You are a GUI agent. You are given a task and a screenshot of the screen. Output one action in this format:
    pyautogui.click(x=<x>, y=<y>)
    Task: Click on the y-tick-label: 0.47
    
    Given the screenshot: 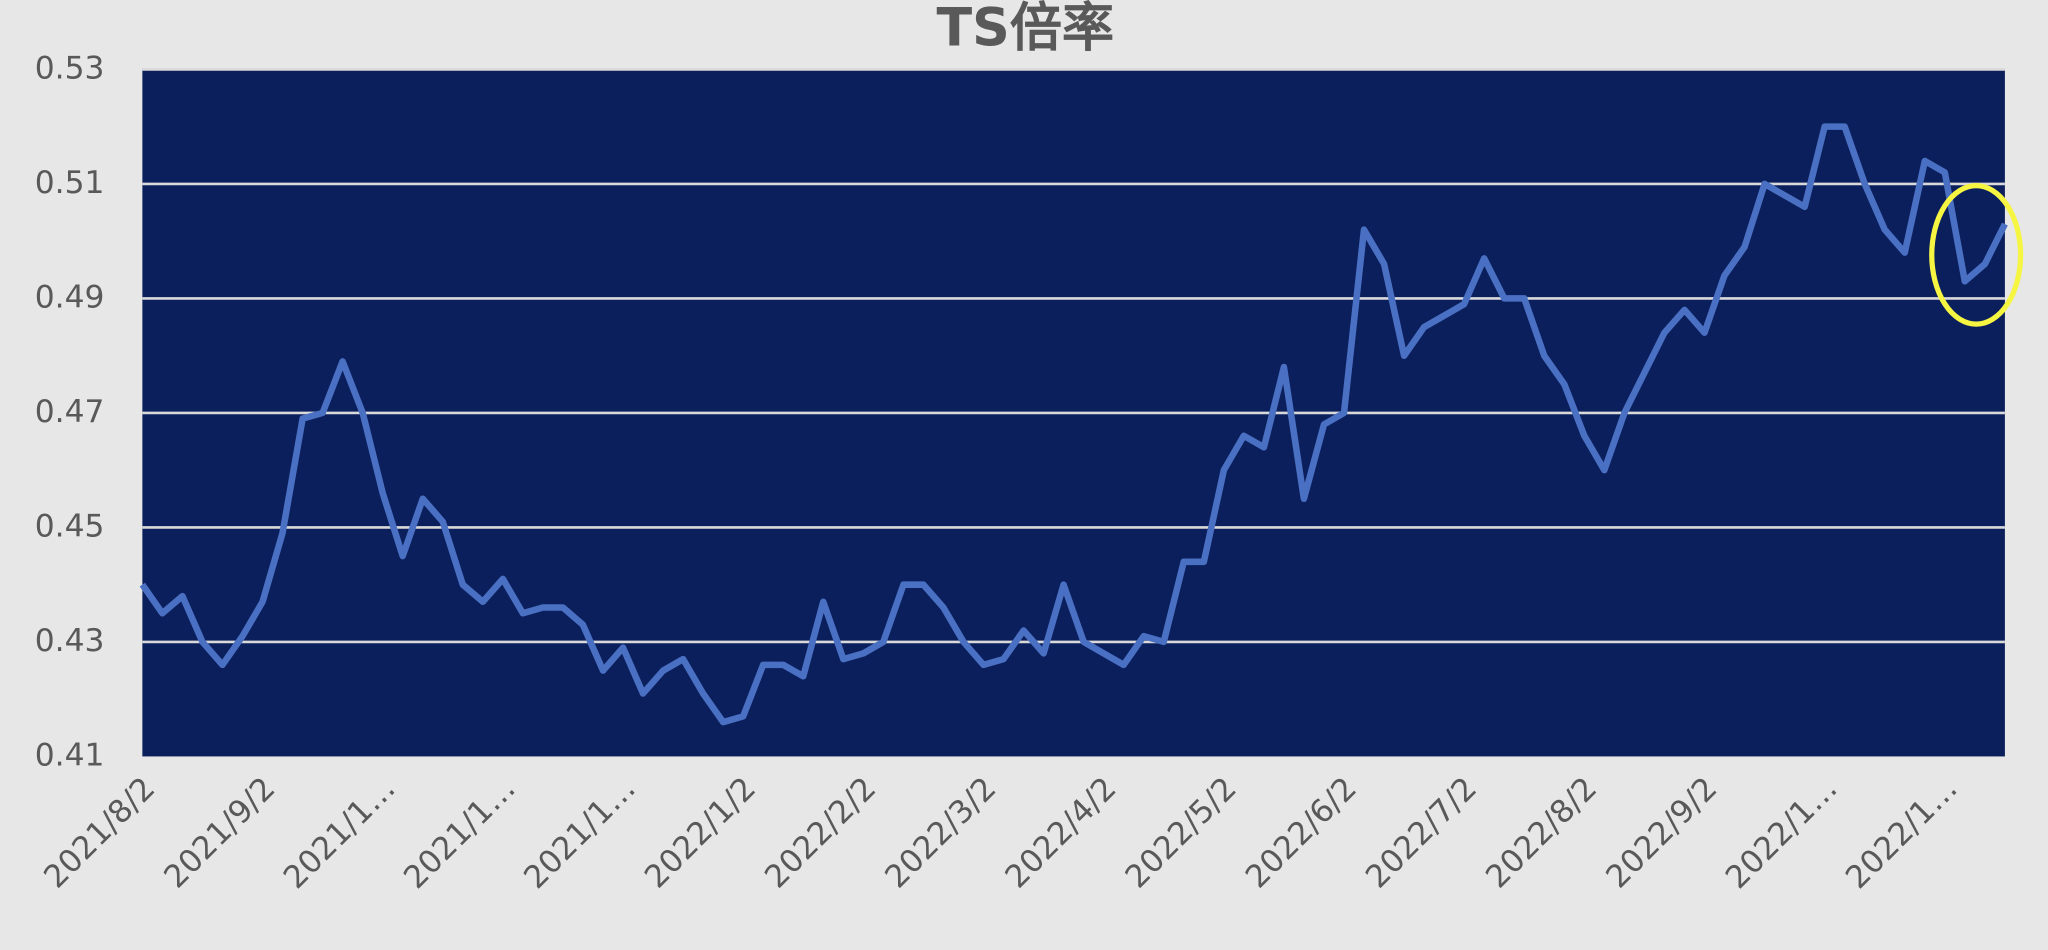 What is the action you would take?
    pyautogui.click(x=70, y=412)
    